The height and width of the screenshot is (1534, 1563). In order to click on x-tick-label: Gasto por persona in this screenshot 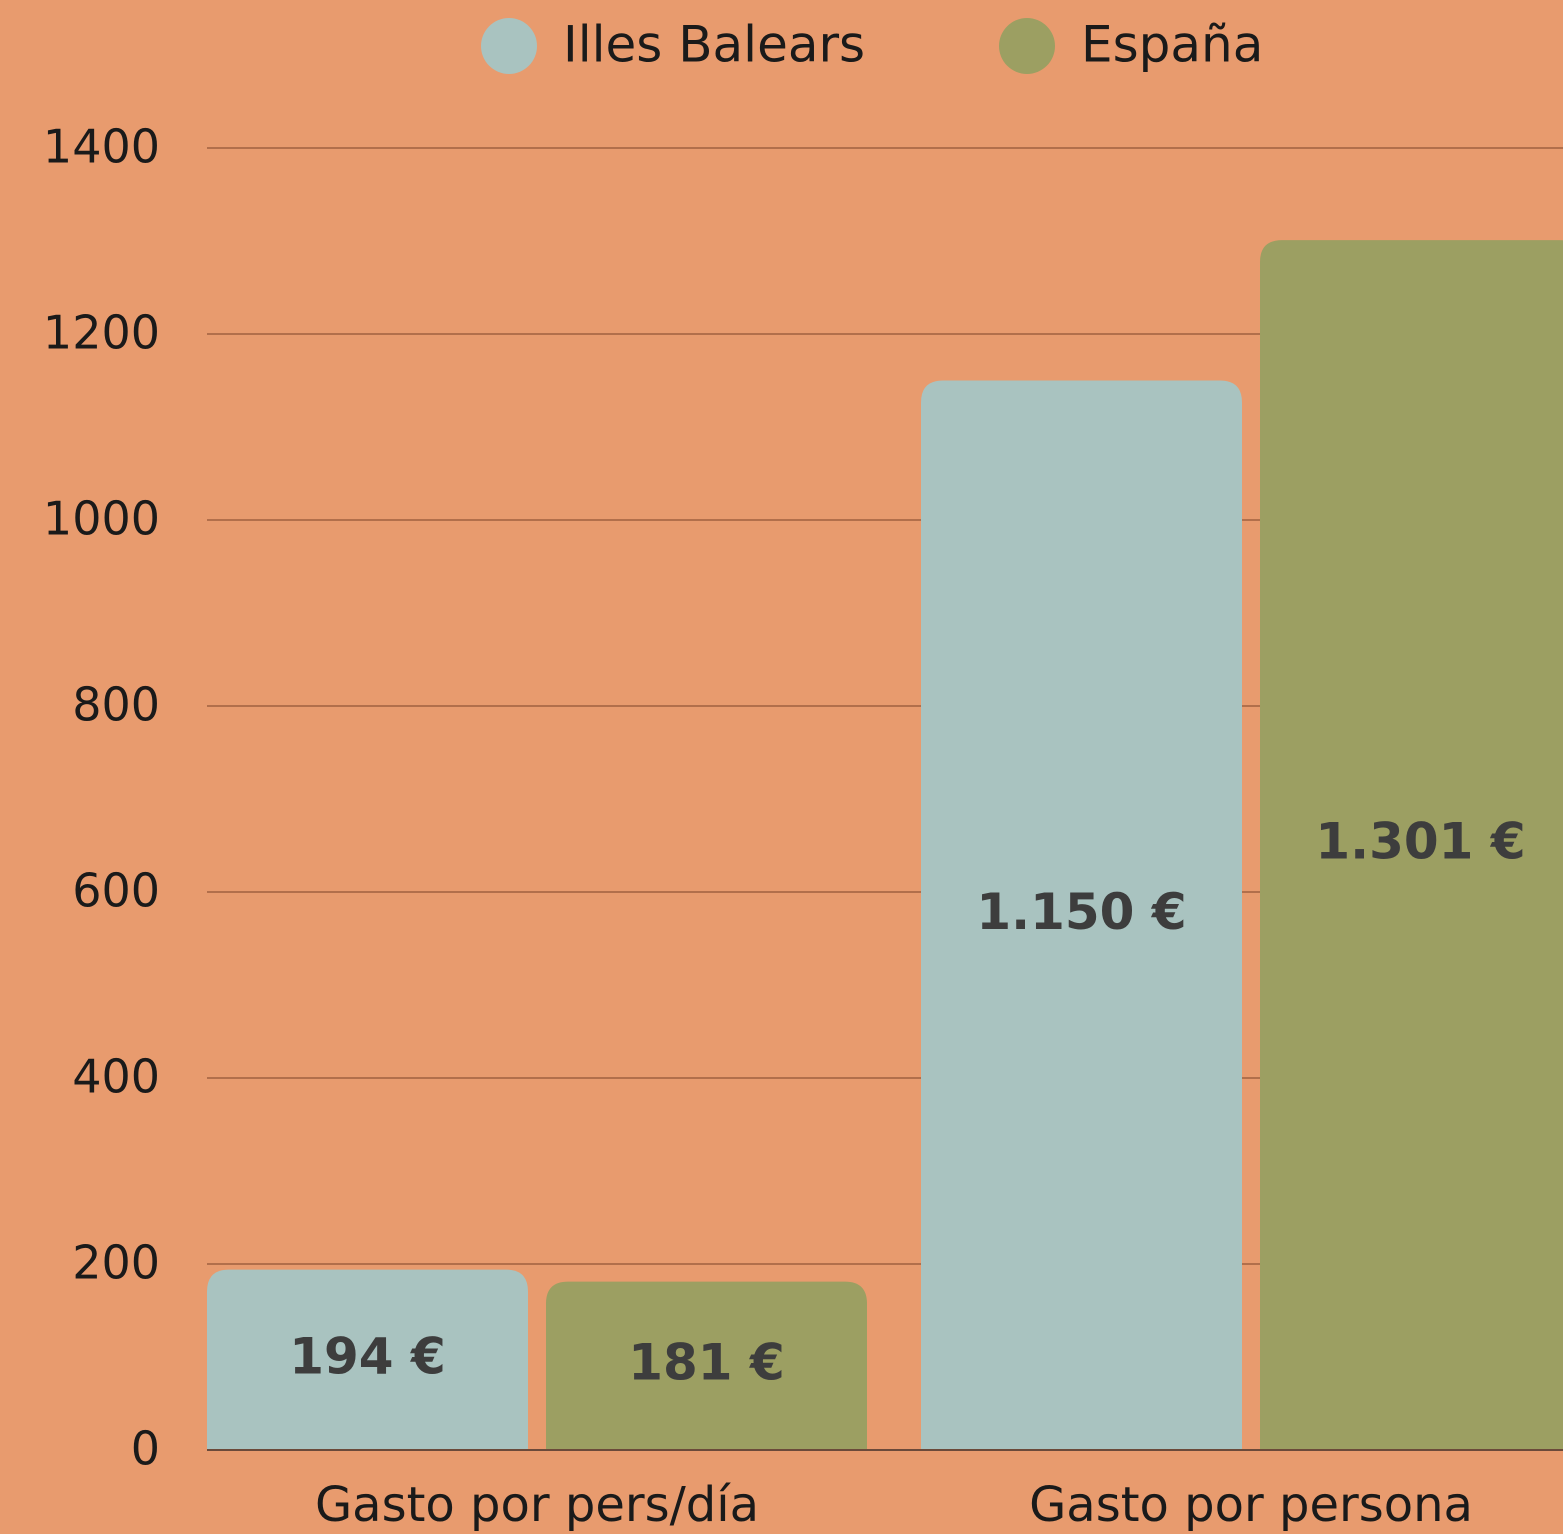, I will do `click(1251, 1505)`.